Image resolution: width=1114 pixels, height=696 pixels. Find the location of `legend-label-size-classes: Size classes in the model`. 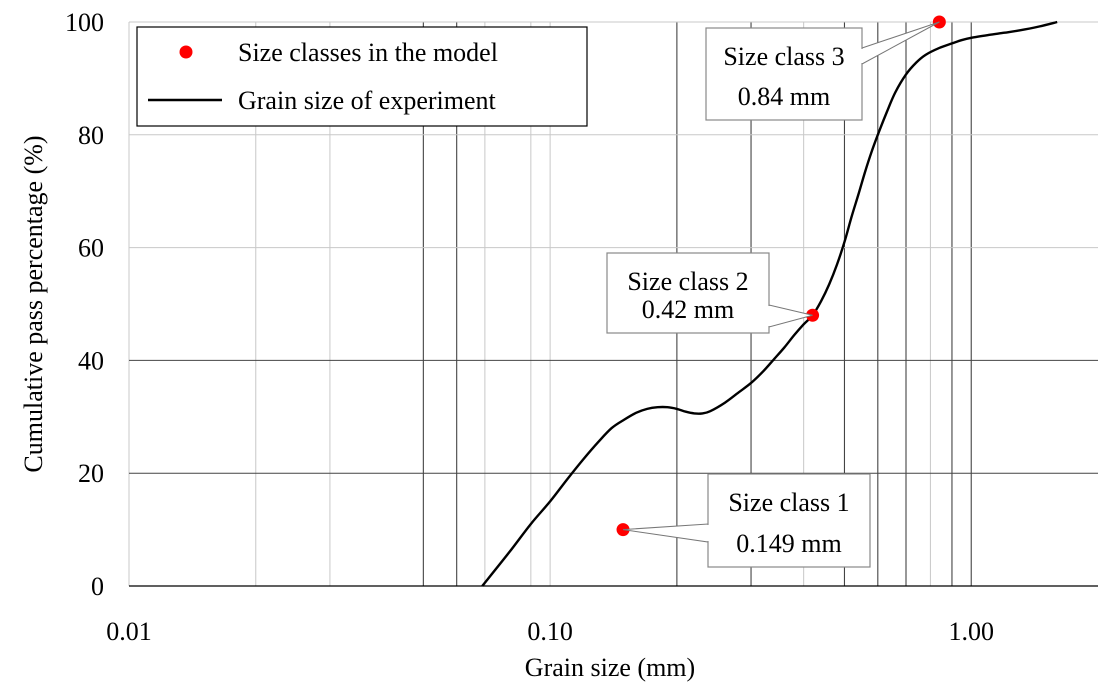

legend-label-size-classes: Size classes in the model is located at coordinates (368, 52).